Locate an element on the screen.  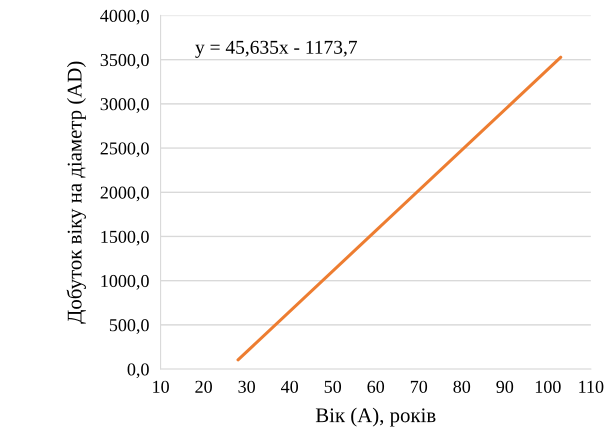
y-tick-label: 3500,0 is located at coordinates (124, 61).